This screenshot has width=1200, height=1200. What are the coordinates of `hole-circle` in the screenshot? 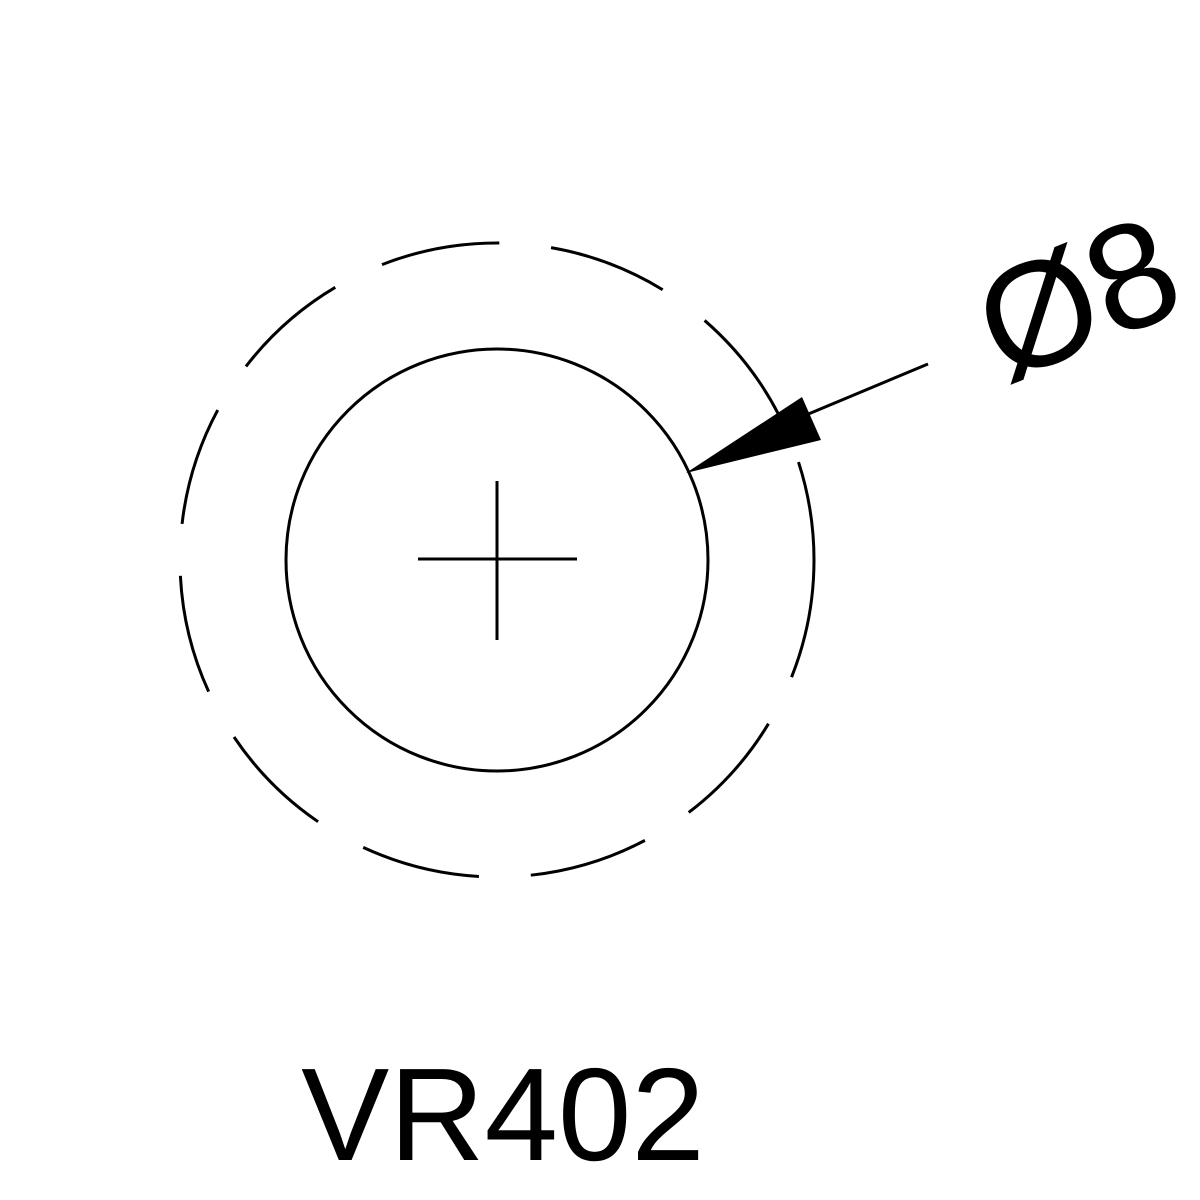 It's located at (497, 560).